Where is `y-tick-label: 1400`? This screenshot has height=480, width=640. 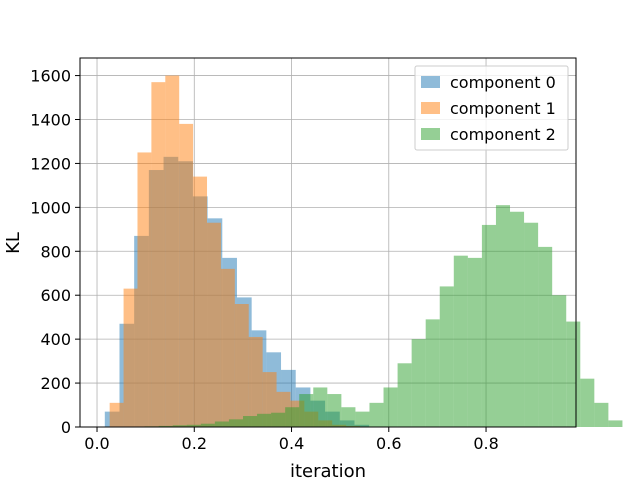
y-tick-label: 1400 is located at coordinates (50, 120).